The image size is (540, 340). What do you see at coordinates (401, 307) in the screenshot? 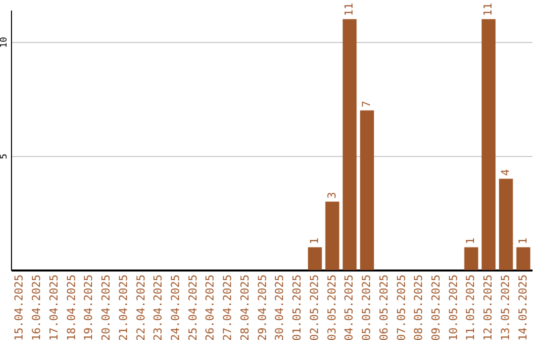
I see `x-tick-label: 07.05.2025` at bounding box center [401, 307].